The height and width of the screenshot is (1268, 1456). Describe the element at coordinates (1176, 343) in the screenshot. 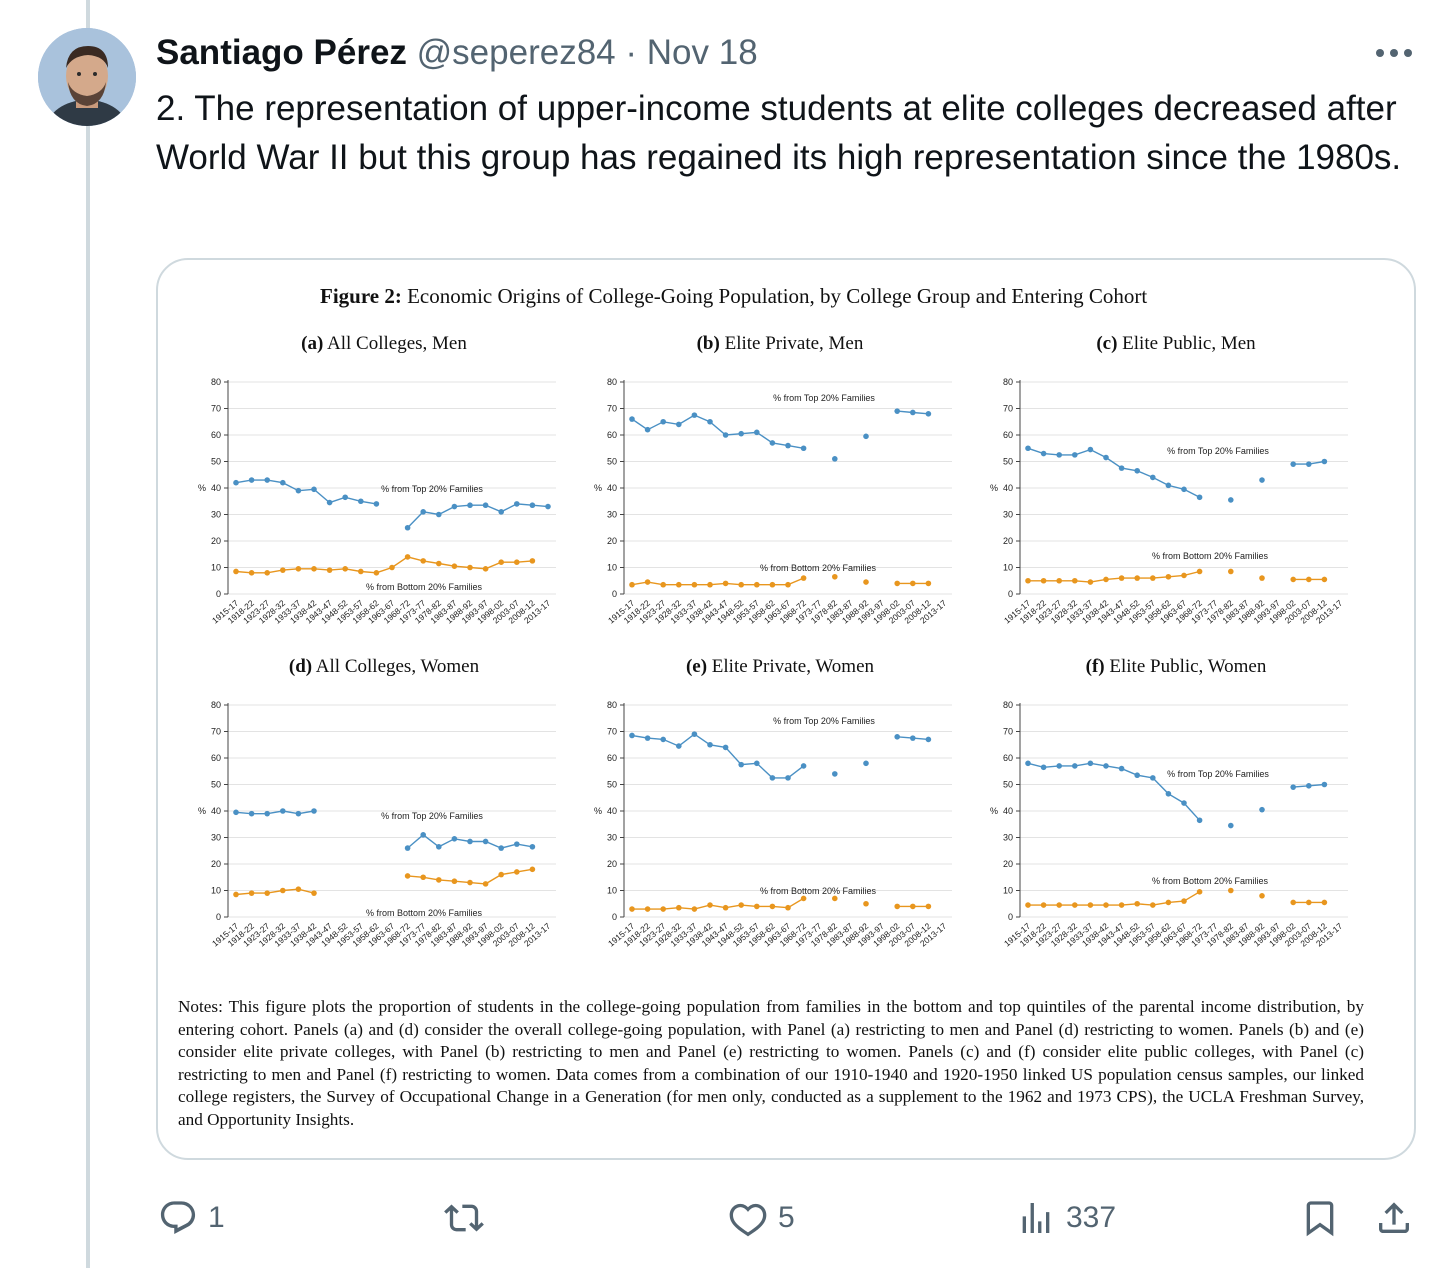

I see `panel-title: (c) Elite Public, Men` at that location.